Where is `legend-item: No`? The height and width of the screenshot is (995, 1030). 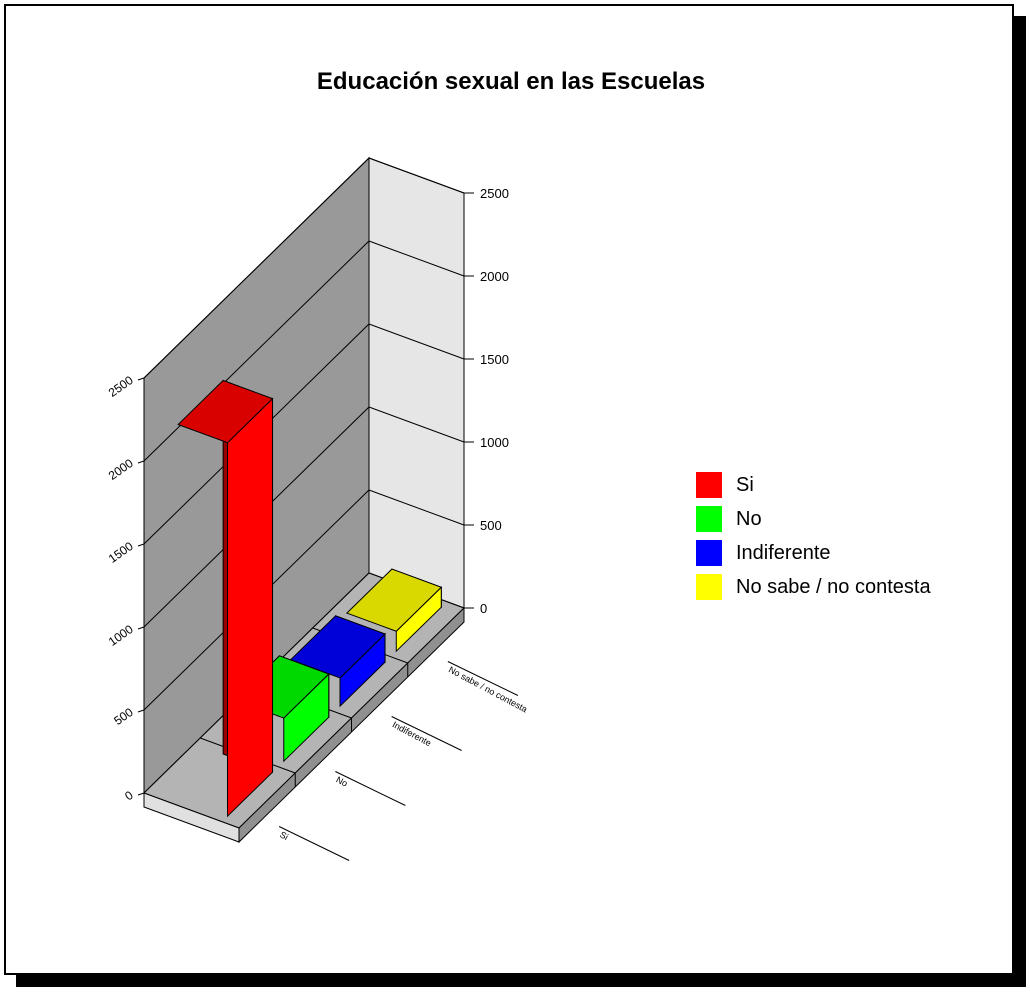 legend-item: No is located at coordinates (813, 519).